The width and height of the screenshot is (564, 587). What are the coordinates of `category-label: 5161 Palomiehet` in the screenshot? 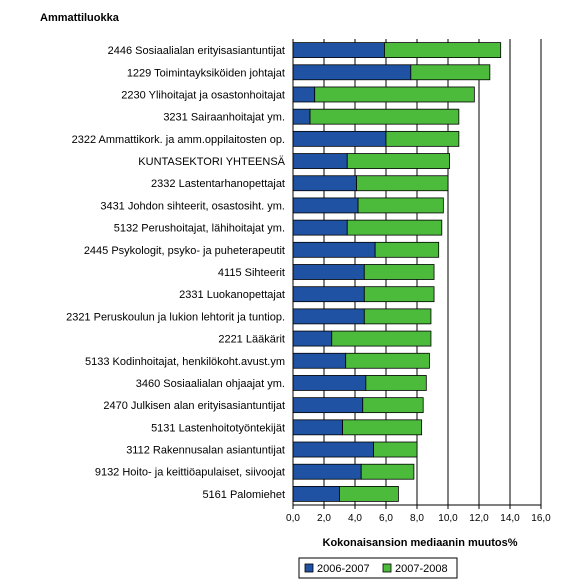 It's located at (243, 495).